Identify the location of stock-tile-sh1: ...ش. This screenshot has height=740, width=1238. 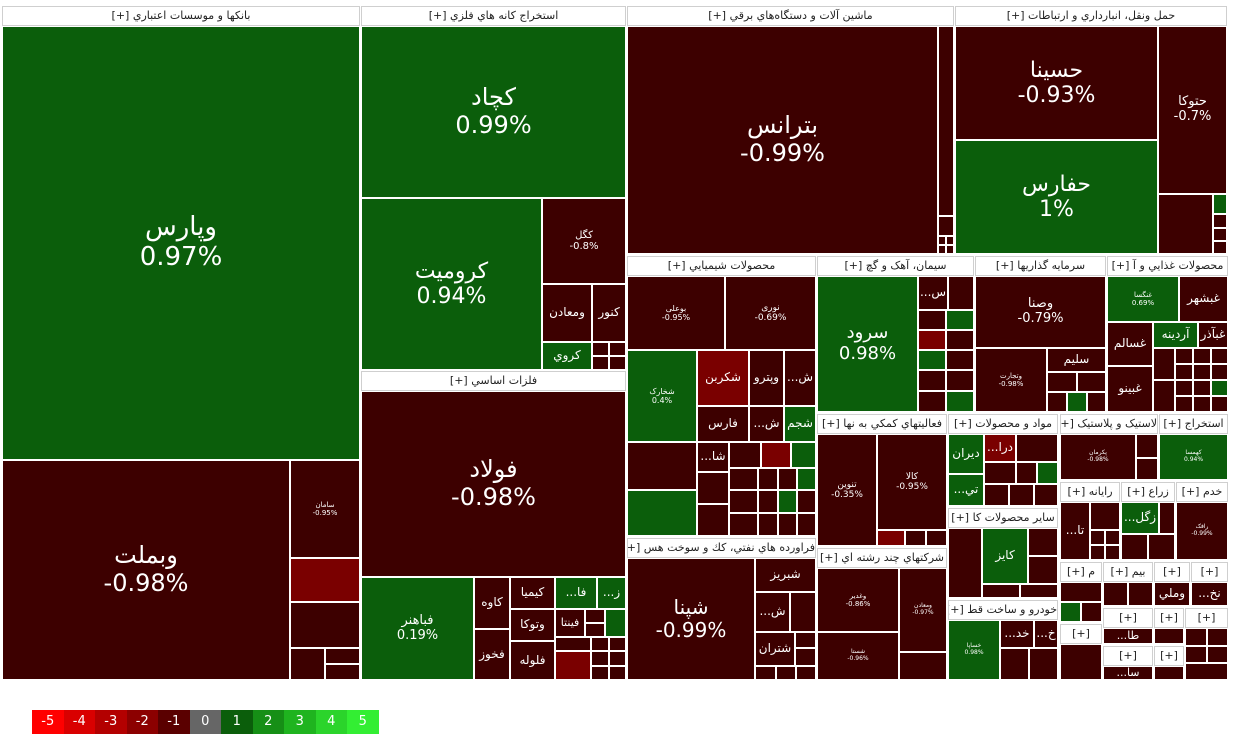
(800, 378).